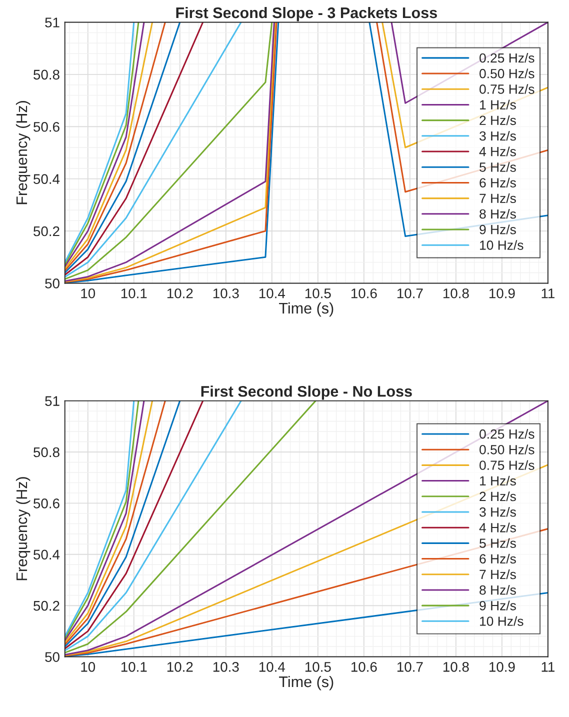 This screenshot has width=569, height=717. Describe the element at coordinates (306, 14) in the screenshot. I see `chart-title: First Second Slope - 3 Packets Loss` at that location.